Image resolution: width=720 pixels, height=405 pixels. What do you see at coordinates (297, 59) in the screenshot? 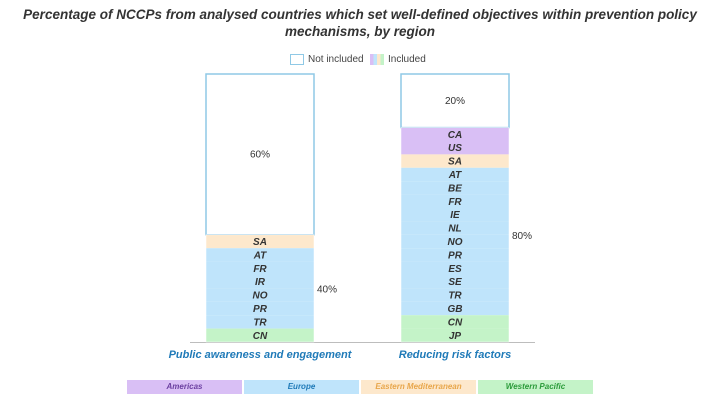
I see `legend-swatch-not-included` at bounding box center [297, 59].